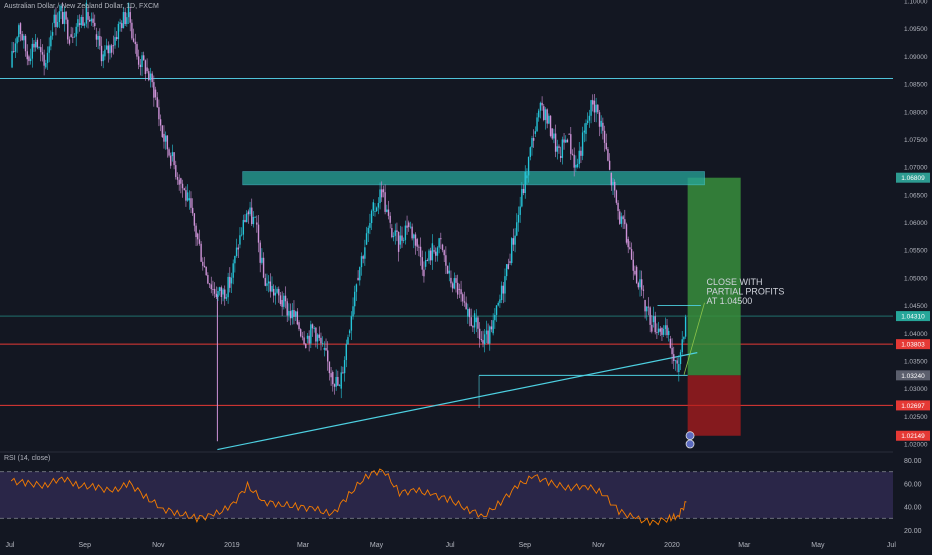  I want to click on rsi-pane, so click(446, 489).